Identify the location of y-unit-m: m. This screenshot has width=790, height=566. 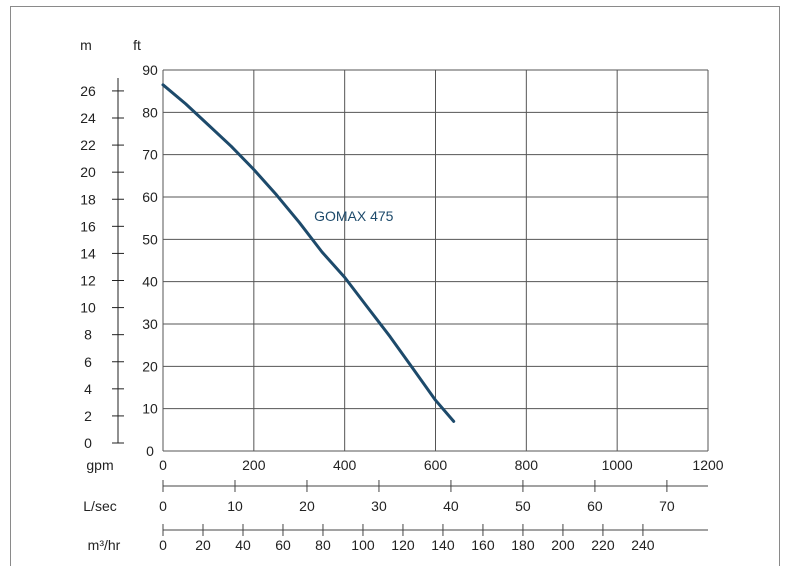
(86, 45).